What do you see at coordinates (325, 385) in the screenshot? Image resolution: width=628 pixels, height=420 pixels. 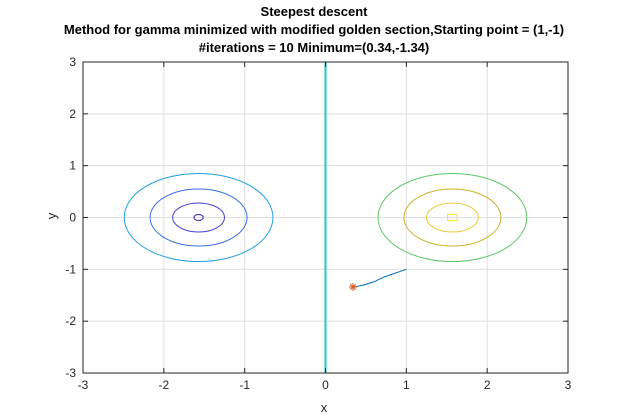 I see `x-tick-label: 0` at bounding box center [325, 385].